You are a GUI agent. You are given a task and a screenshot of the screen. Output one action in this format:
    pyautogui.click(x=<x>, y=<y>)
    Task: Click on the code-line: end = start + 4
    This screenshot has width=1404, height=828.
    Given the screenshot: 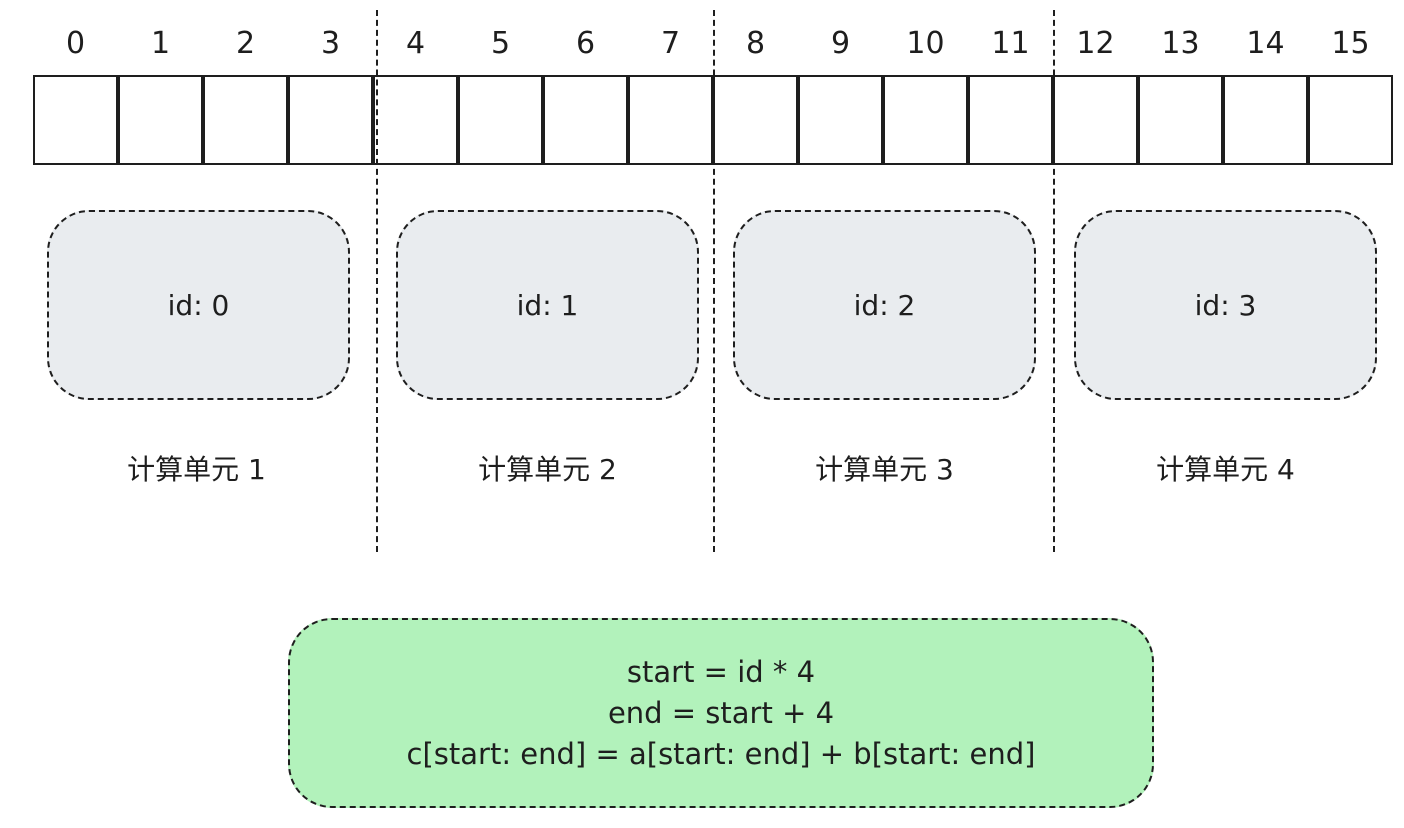 What is the action you would take?
    pyautogui.click(x=721, y=712)
    